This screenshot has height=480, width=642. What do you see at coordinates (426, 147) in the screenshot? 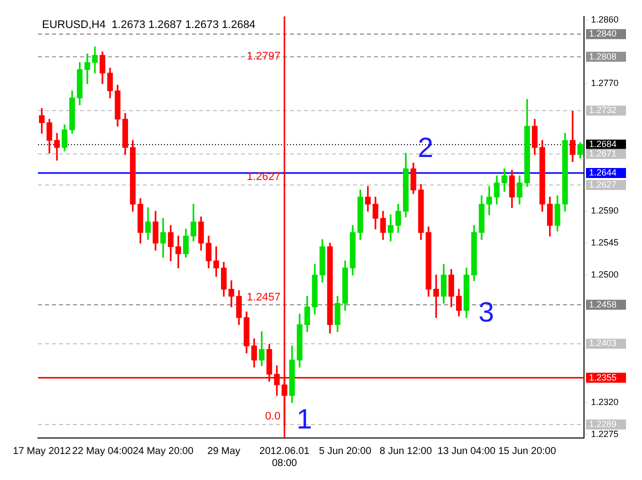
I see `annotation: 2` at bounding box center [426, 147].